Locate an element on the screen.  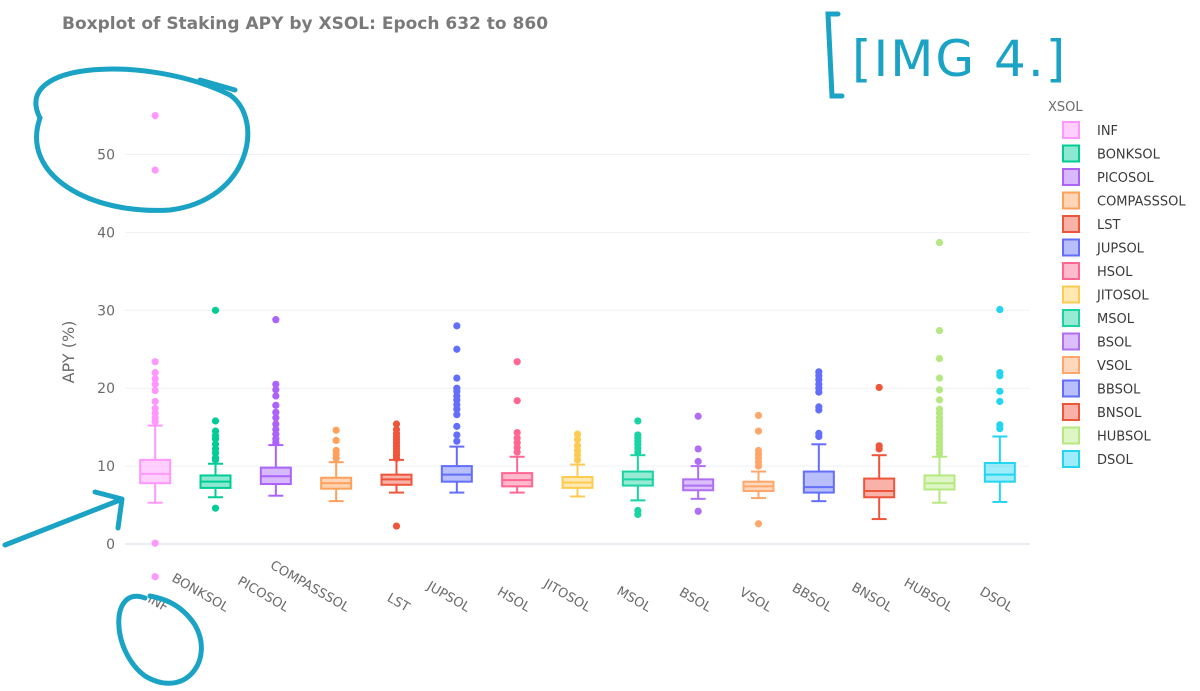
box-hubsol is located at coordinates (939, 371).